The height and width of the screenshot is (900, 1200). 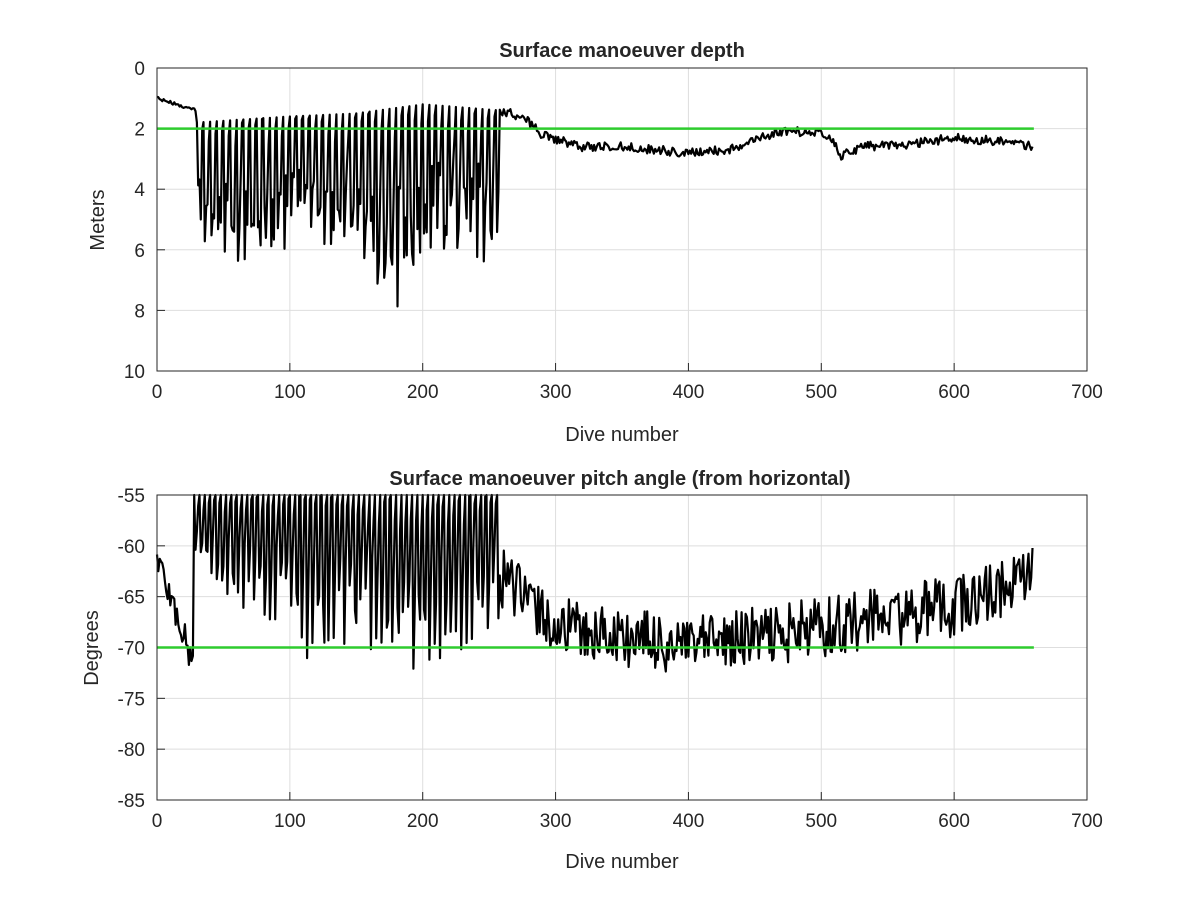 I want to click on pitch-y-tick-label: -55, so click(x=131, y=496).